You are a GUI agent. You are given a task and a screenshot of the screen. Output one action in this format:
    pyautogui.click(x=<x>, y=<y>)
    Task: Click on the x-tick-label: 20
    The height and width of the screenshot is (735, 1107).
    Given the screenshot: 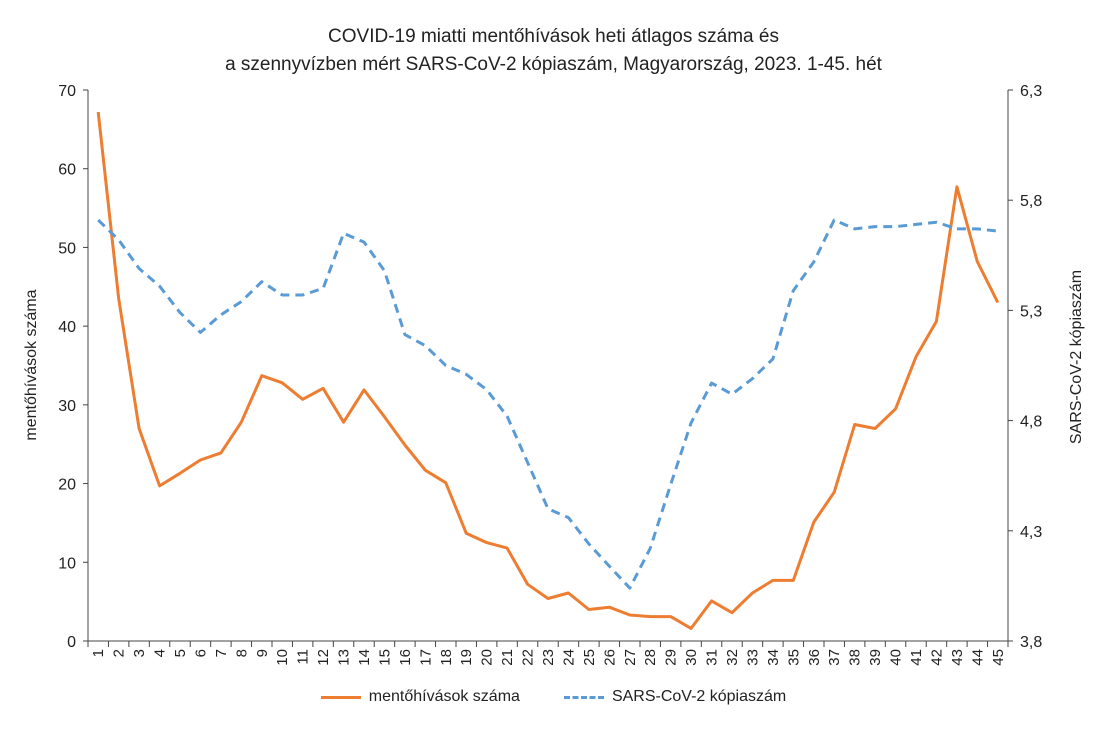 What is the action you would take?
    pyautogui.click(x=487, y=657)
    